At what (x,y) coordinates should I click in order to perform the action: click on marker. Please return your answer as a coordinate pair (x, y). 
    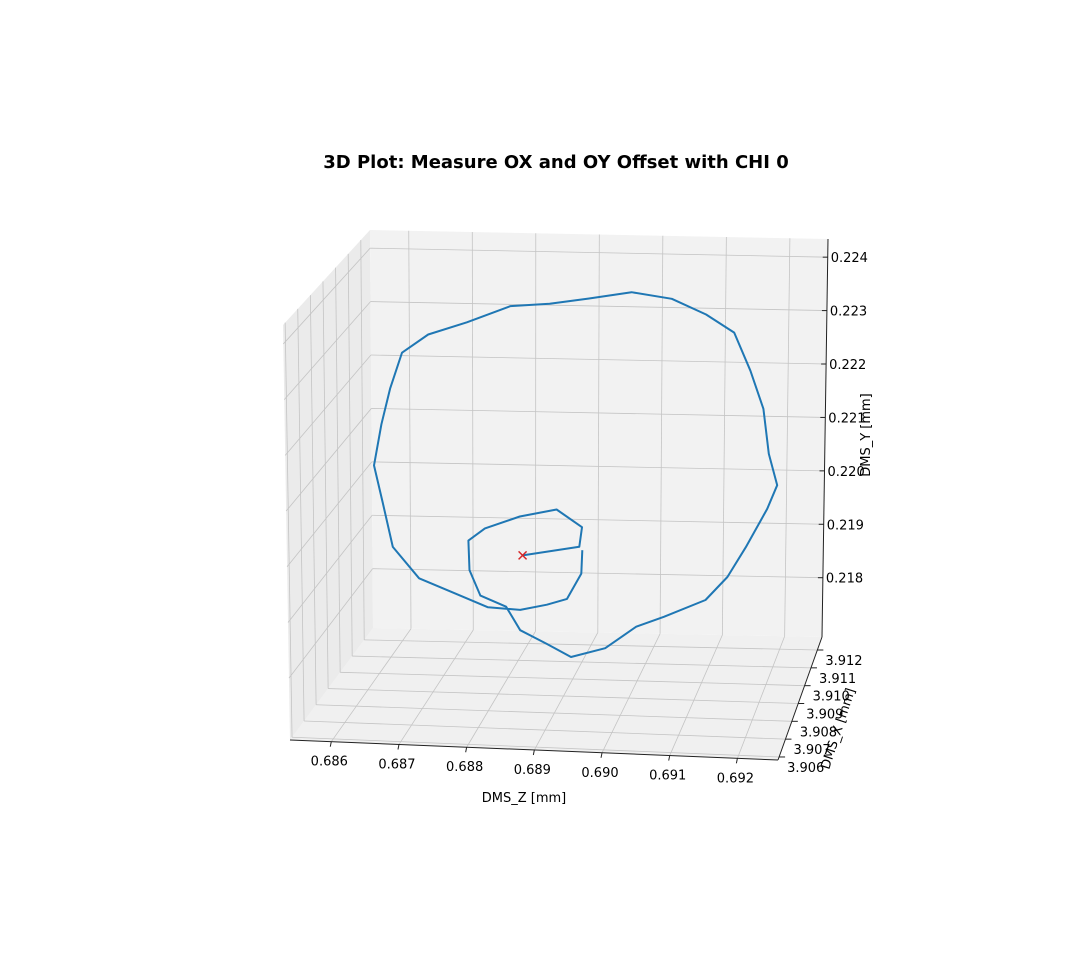
    Looking at the image, I should click on (523, 555).